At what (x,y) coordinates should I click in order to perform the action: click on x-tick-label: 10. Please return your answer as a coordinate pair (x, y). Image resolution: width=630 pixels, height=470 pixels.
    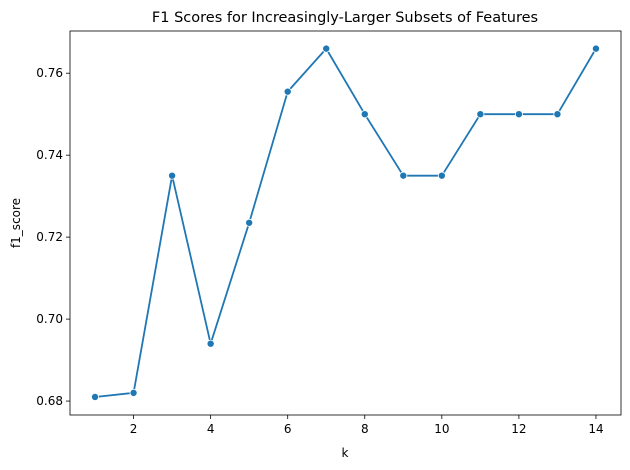
    Looking at the image, I should click on (441, 429).